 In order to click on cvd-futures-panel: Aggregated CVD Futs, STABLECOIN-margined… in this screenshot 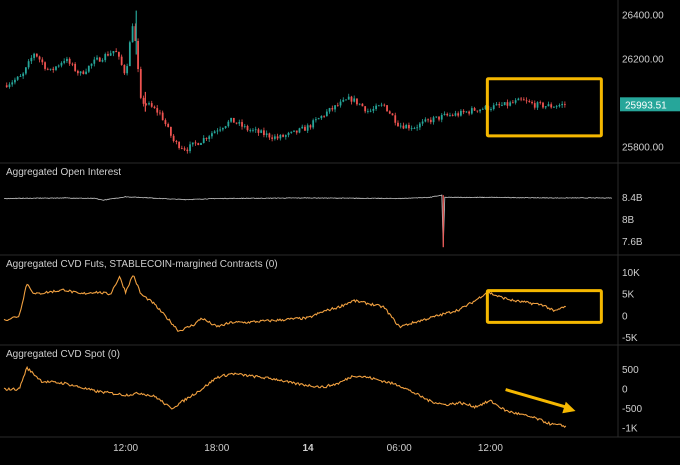, I will do `click(303, 295)`.